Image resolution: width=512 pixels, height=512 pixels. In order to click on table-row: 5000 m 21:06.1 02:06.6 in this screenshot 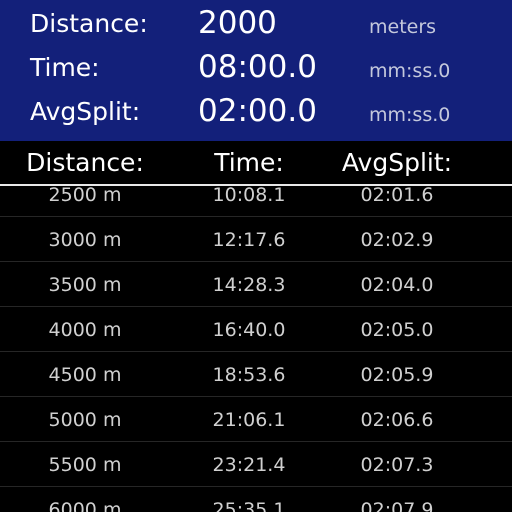, I will do `click(256, 419)`.